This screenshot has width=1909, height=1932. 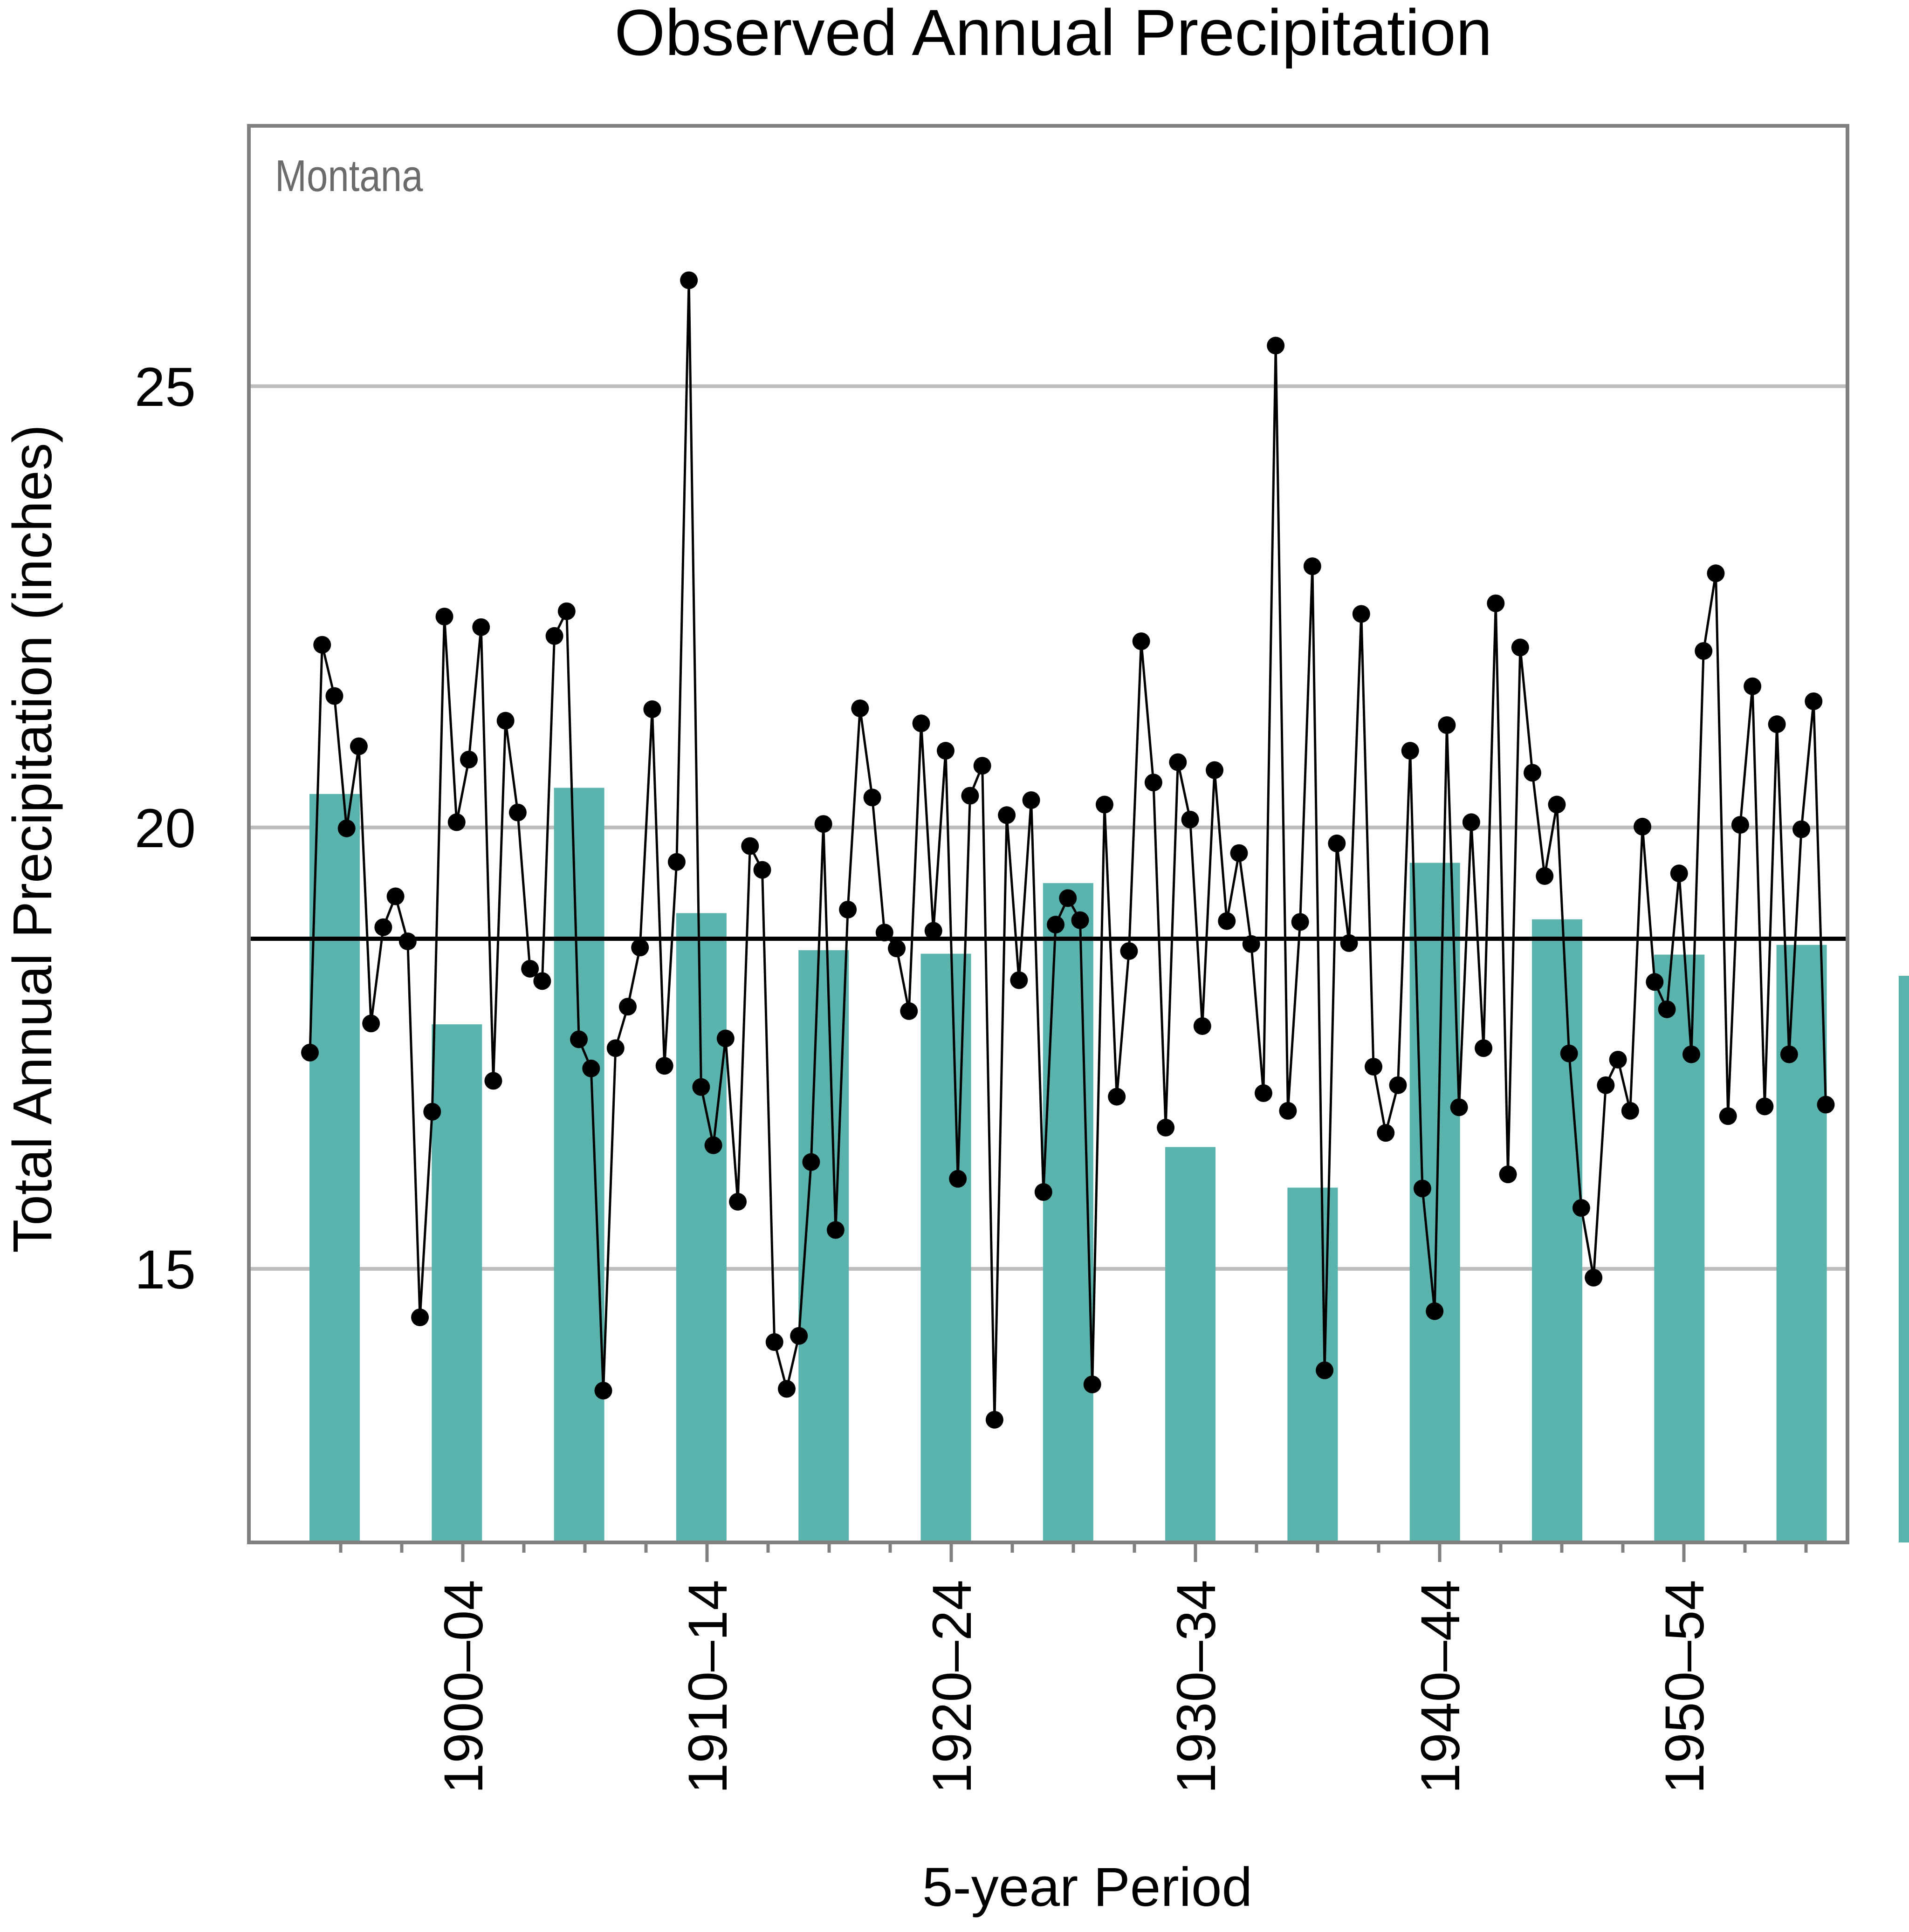 What do you see at coordinates (165, 1270) in the screenshot?
I see `y-tick-label: 15` at bounding box center [165, 1270].